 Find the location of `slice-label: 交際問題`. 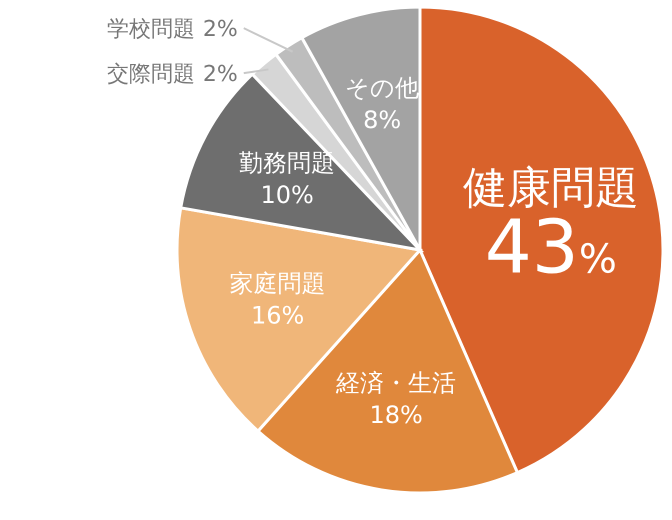

slice-label: 交際問題 is located at coordinates (150, 75).